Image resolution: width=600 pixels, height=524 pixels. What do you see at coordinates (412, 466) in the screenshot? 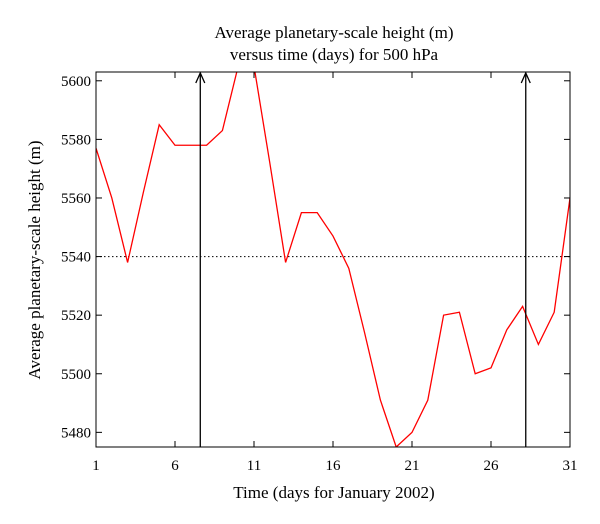
I see `x-tick-label: 21` at bounding box center [412, 466].